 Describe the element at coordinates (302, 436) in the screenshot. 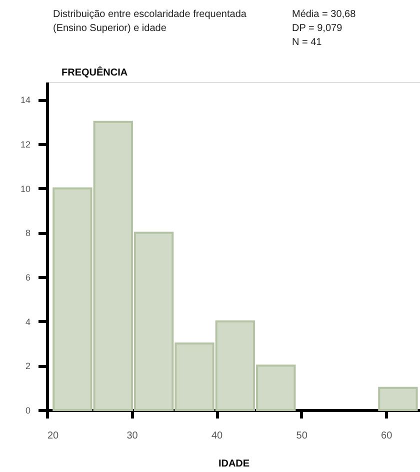

I see `x-tick-label: 50` at that location.